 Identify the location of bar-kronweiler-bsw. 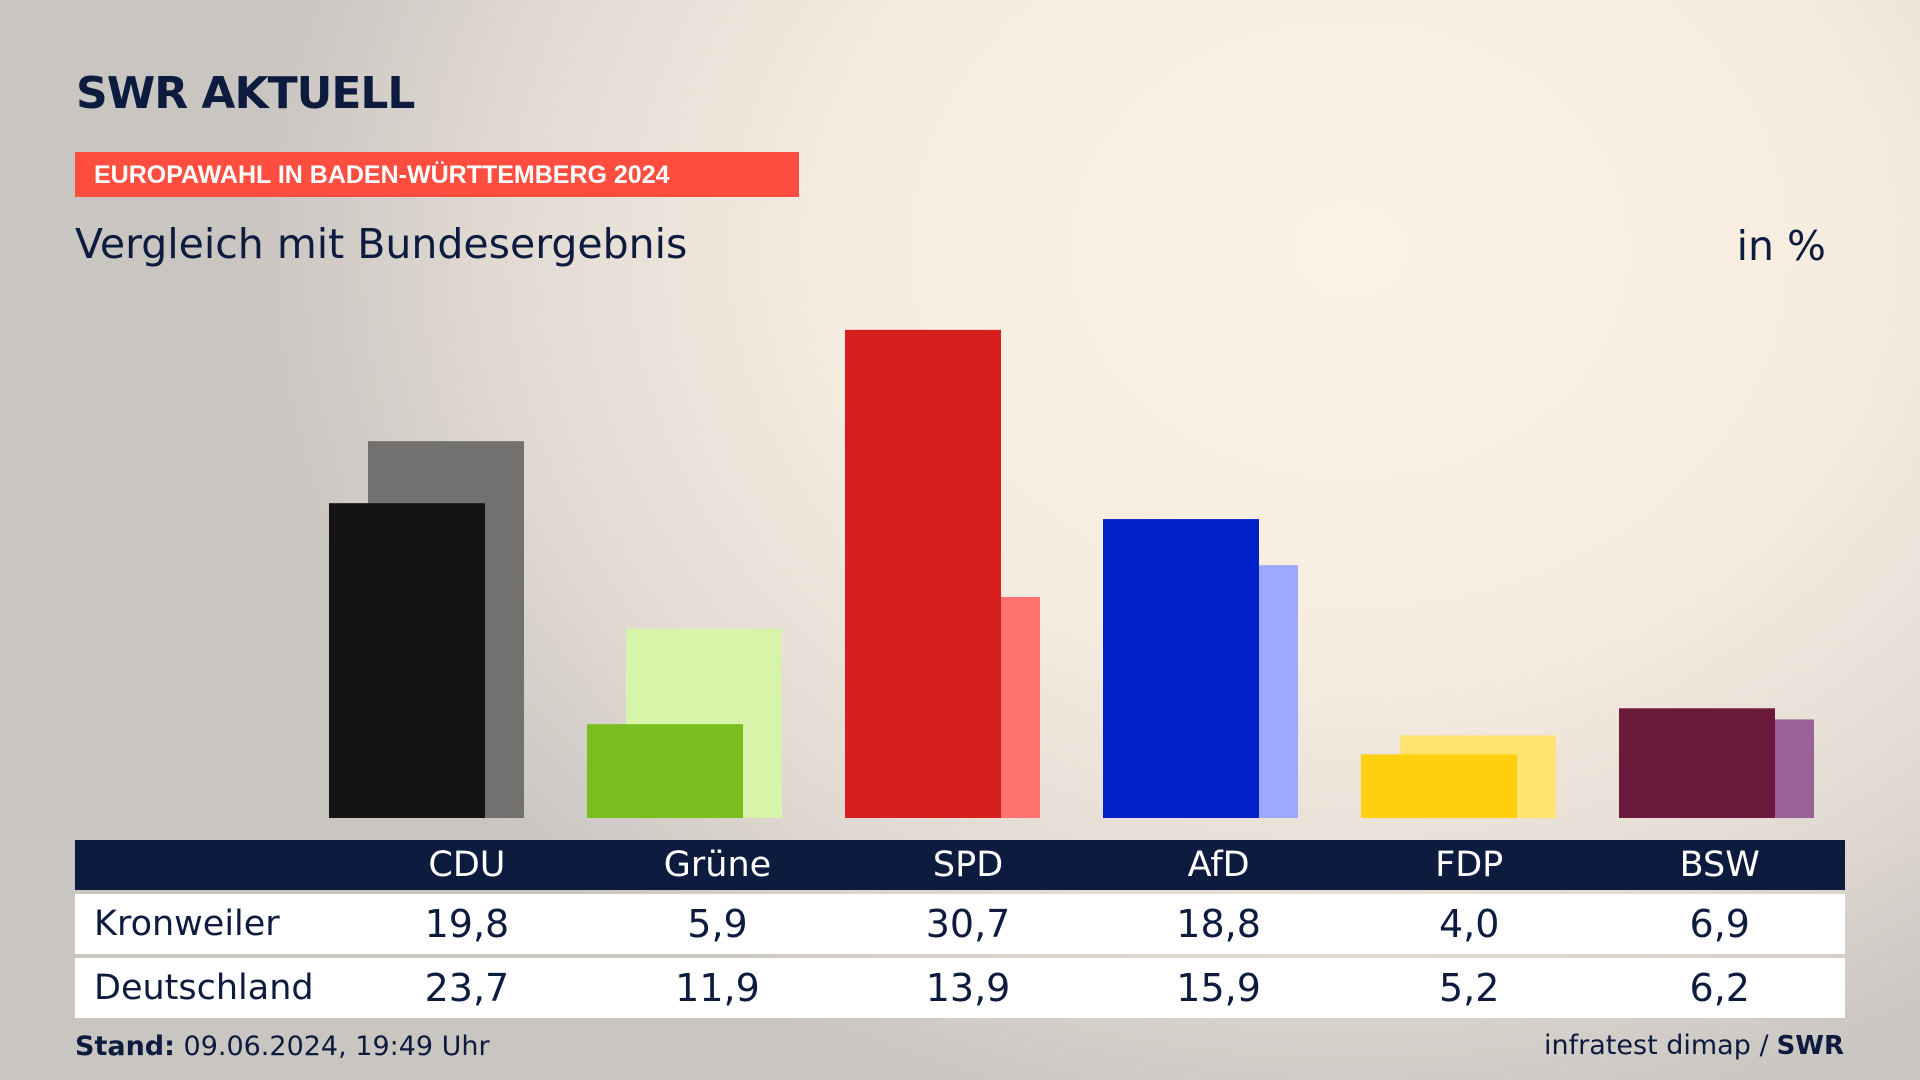
(1697, 763).